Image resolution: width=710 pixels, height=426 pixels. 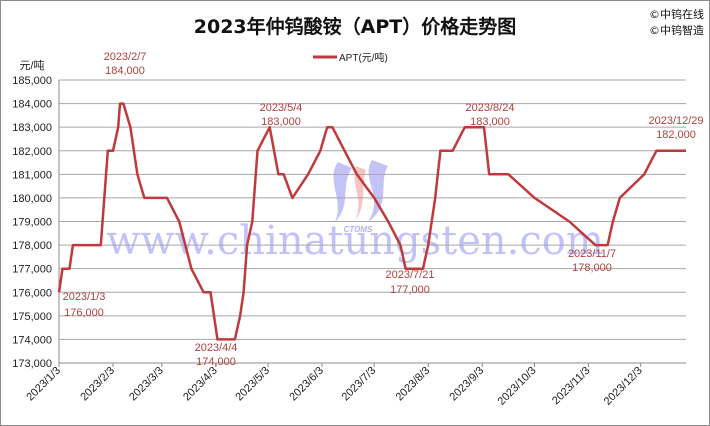 What do you see at coordinates (281, 108) in the screenshot?
I see `annotation-date: 2023/5/4` at bounding box center [281, 108].